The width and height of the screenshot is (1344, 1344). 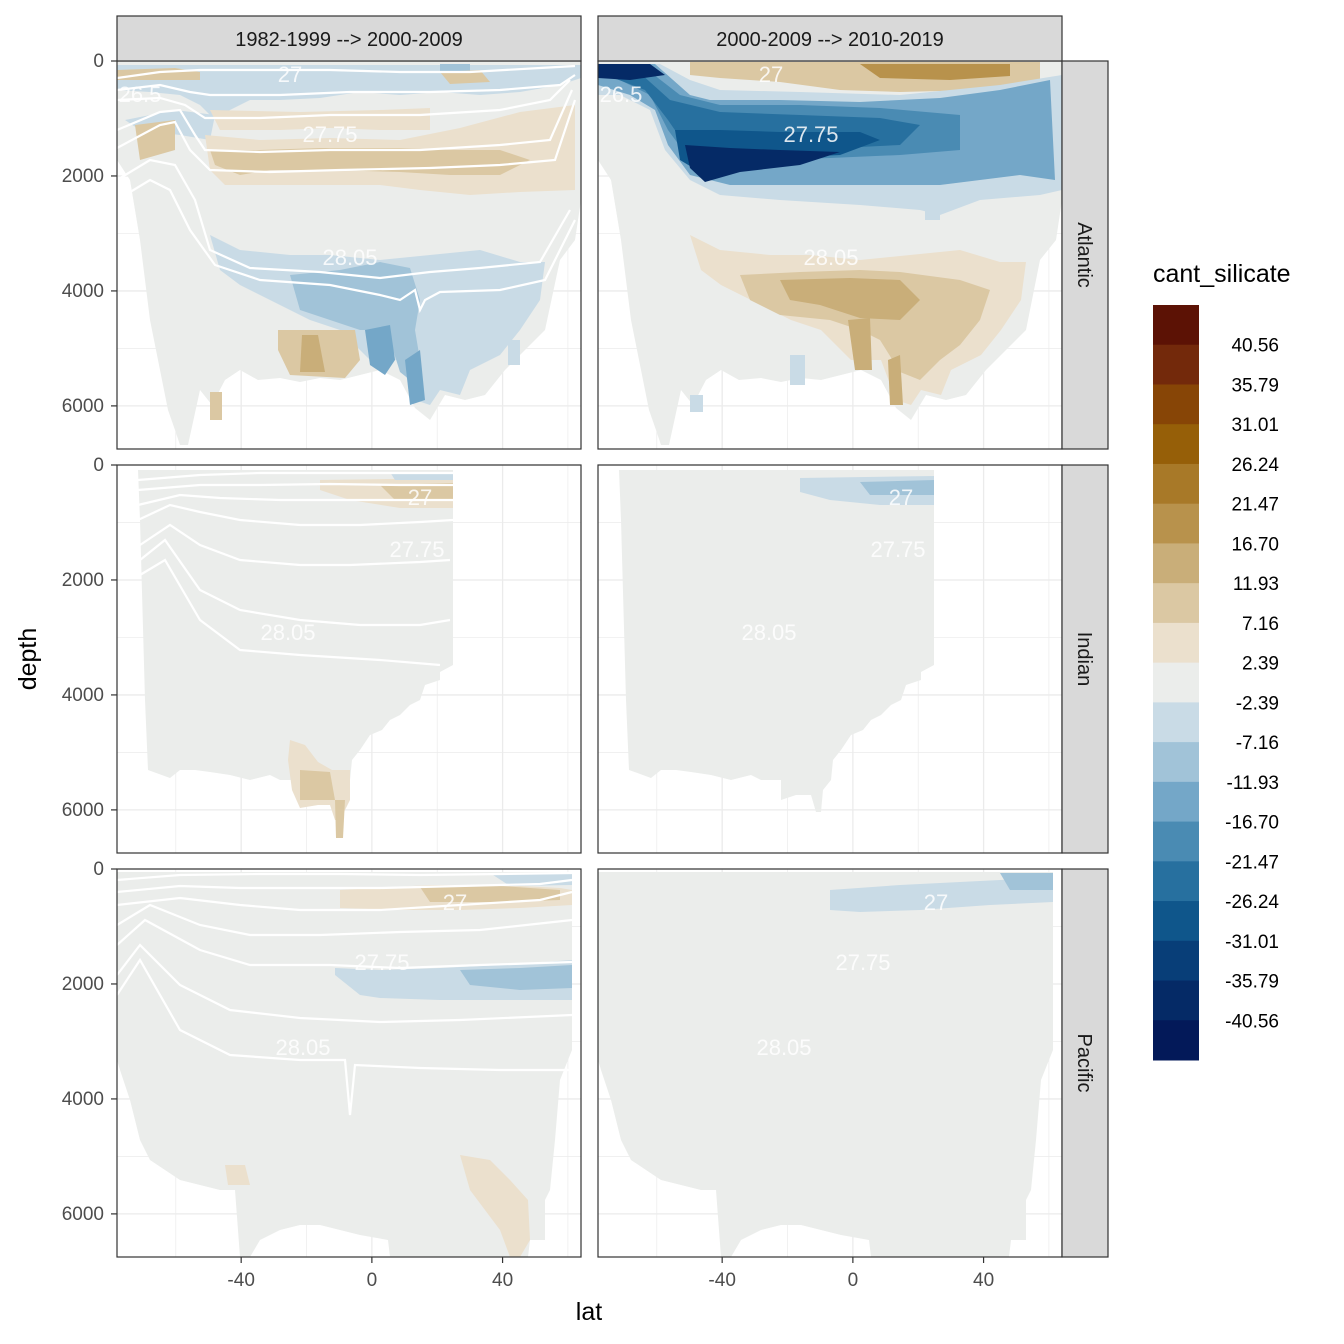 I want to click on legend-break-label: -31.01, so click(x=1252, y=942).